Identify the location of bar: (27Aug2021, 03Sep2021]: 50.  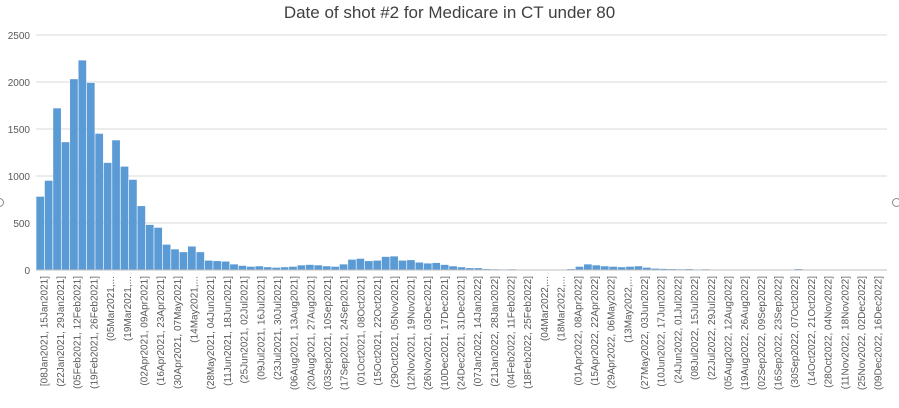
(318, 267).